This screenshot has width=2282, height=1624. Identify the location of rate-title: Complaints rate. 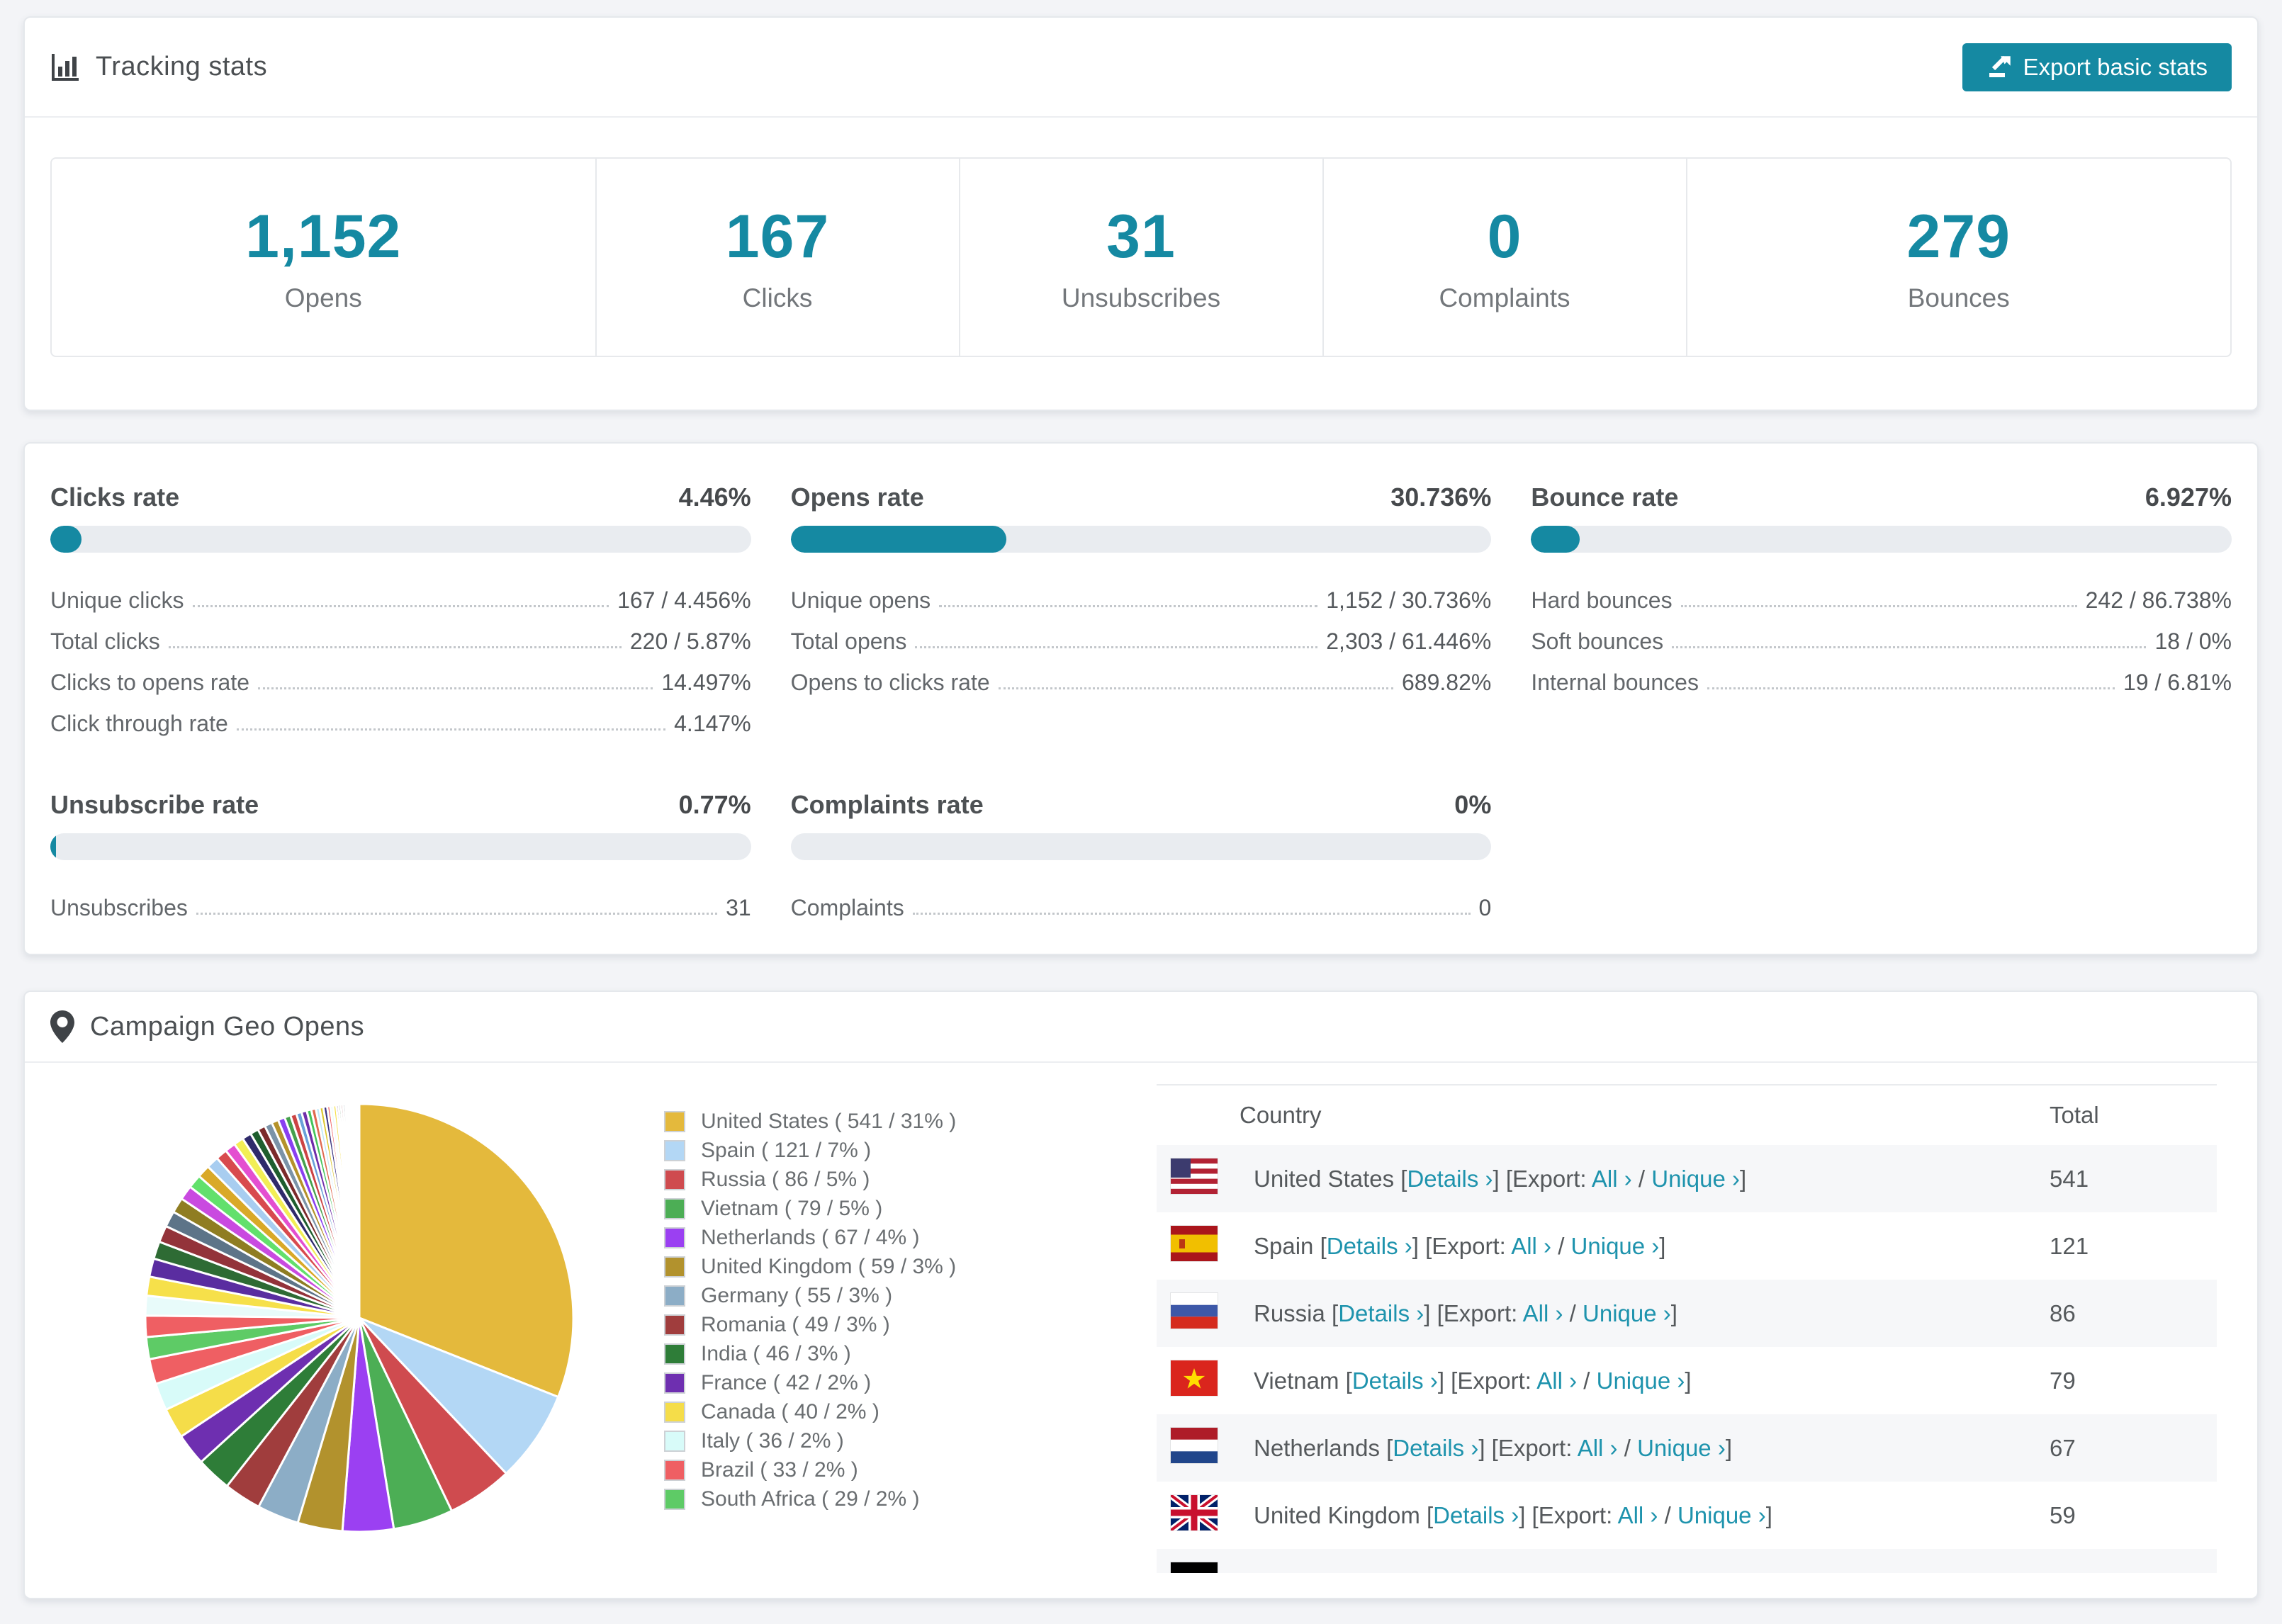
(887, 804).